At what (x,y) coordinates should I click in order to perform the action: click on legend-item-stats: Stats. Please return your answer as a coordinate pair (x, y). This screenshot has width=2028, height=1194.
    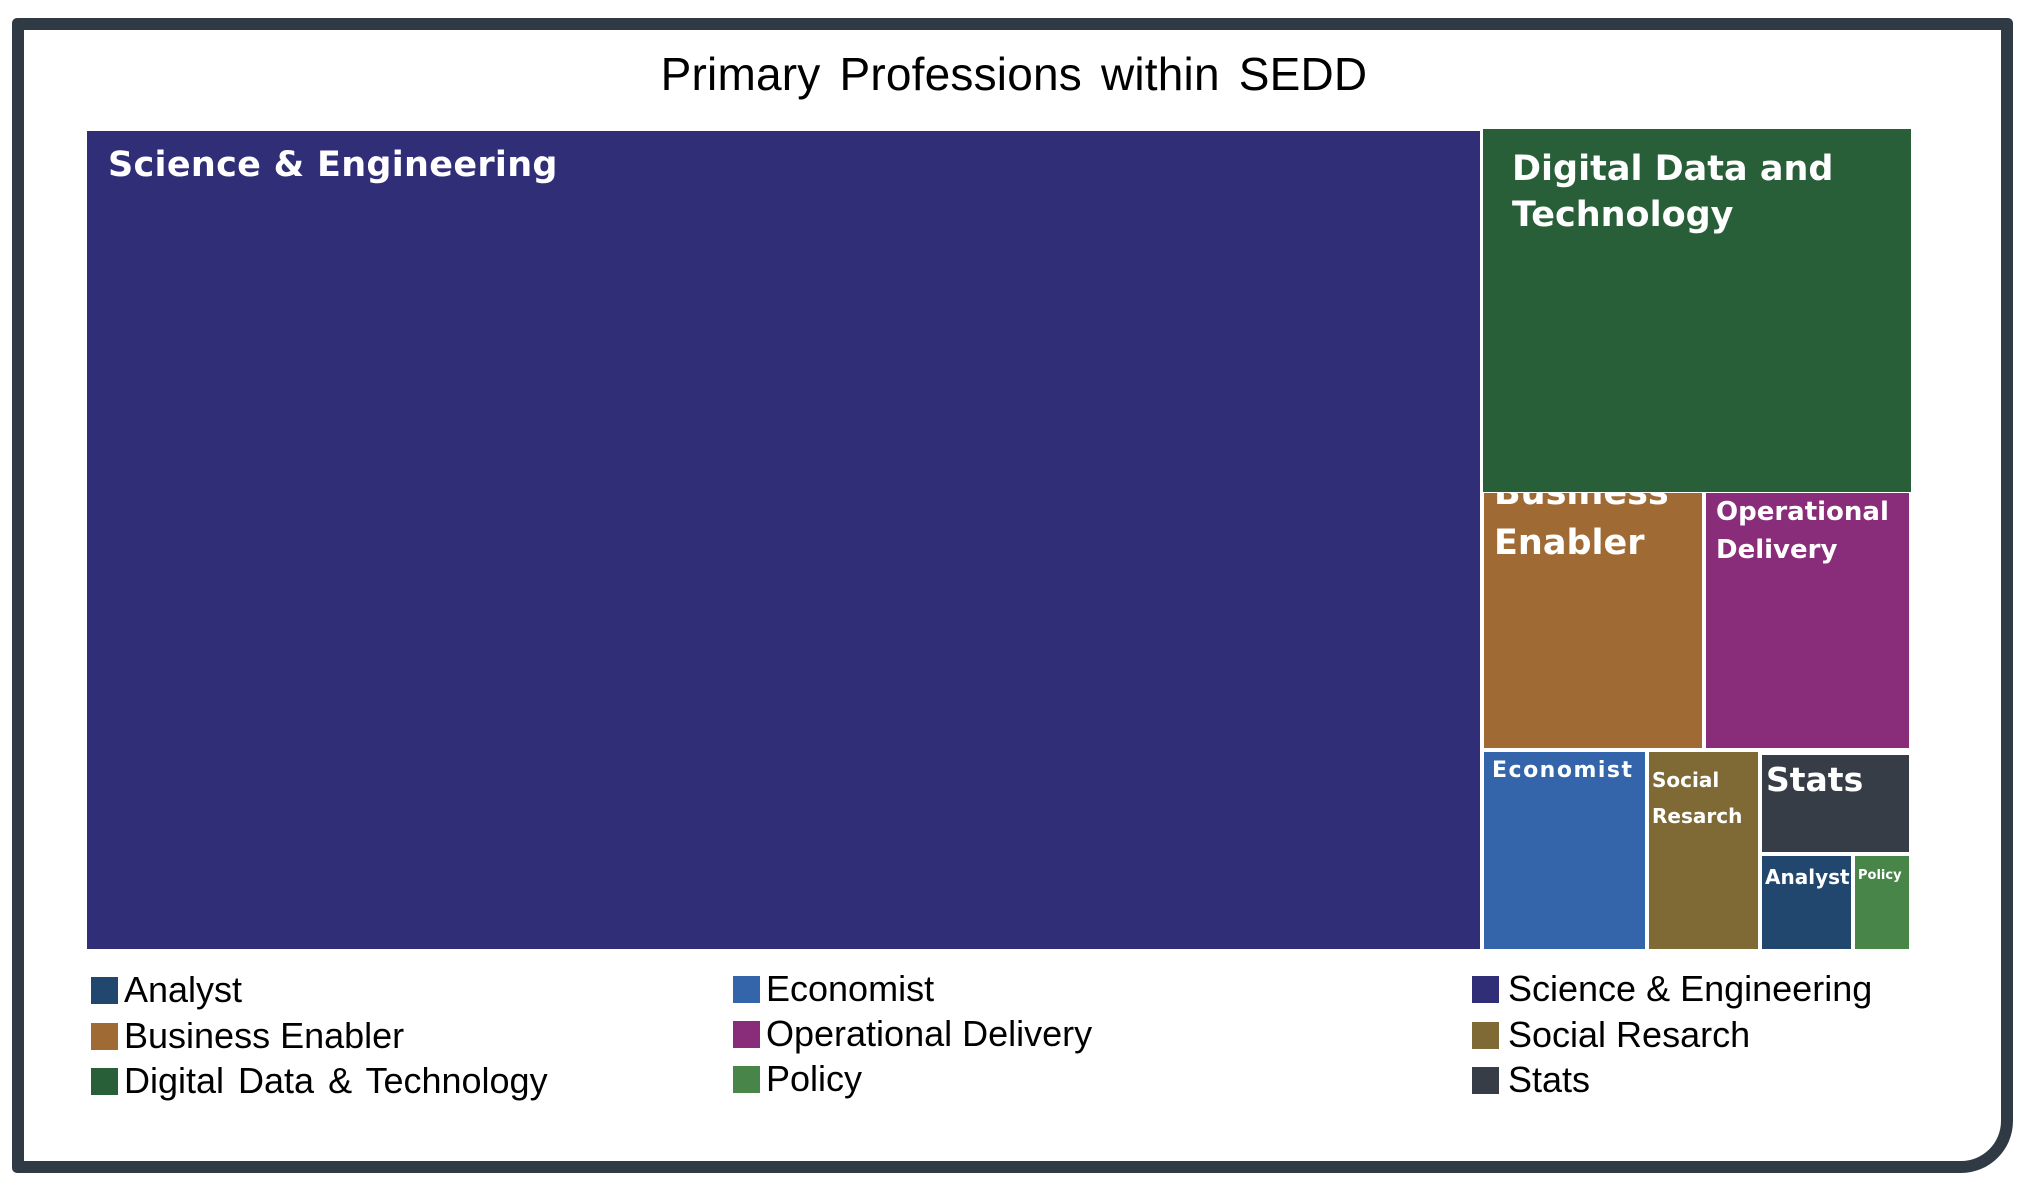
    Looking at the image, I should click on (1531, 1080).